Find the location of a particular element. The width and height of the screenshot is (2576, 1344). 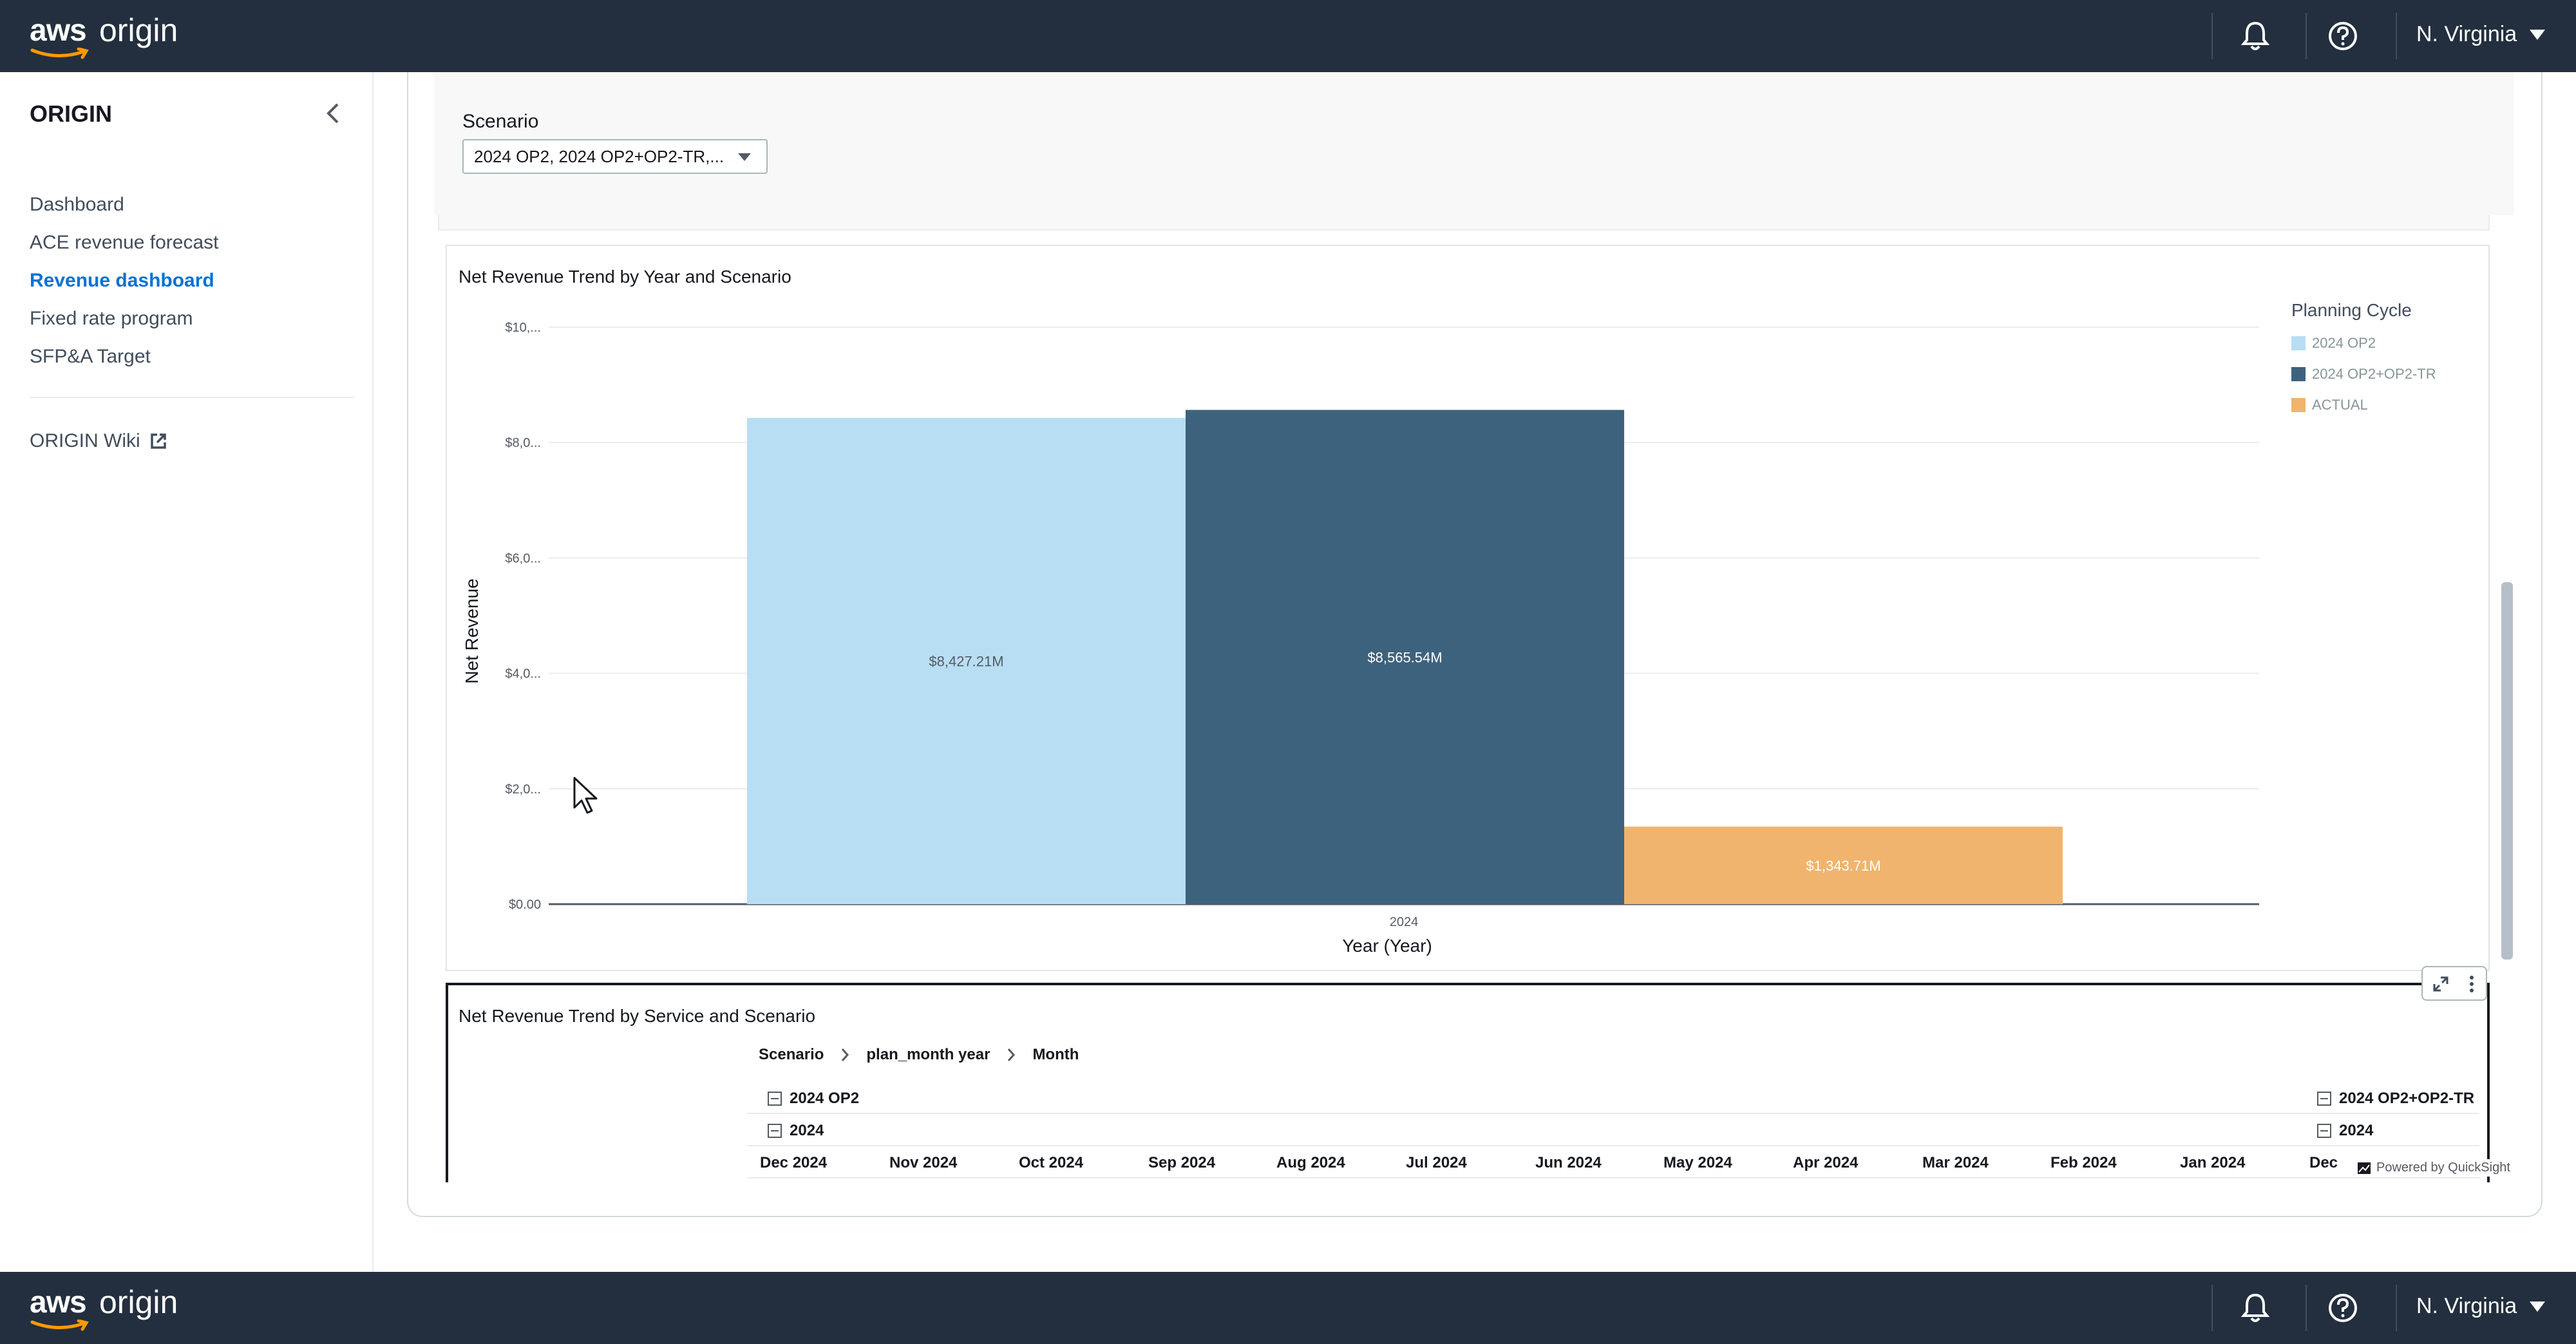

pivot-header-row-scenario: 2024 OP2 2024 OP2+OP2-TR is located at coordinates (1613, 1098).